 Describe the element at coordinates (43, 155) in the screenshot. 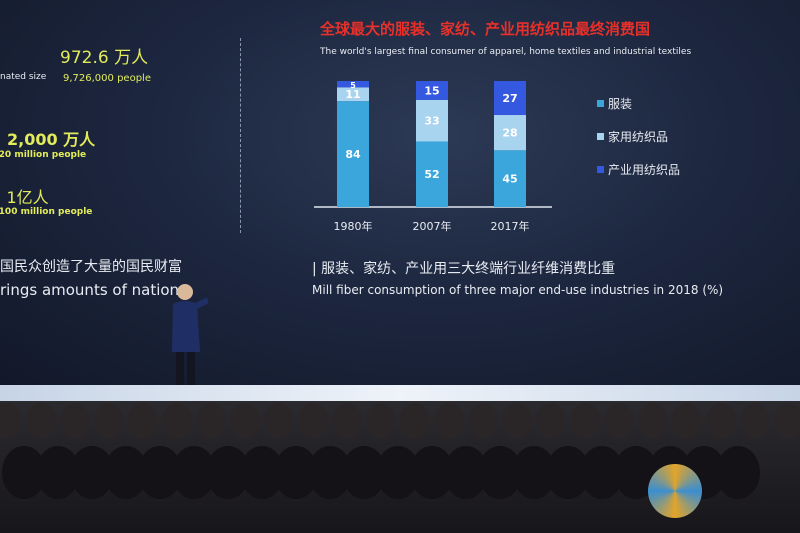

I see `stat-2-en: ≈ 20 million people` at that location.